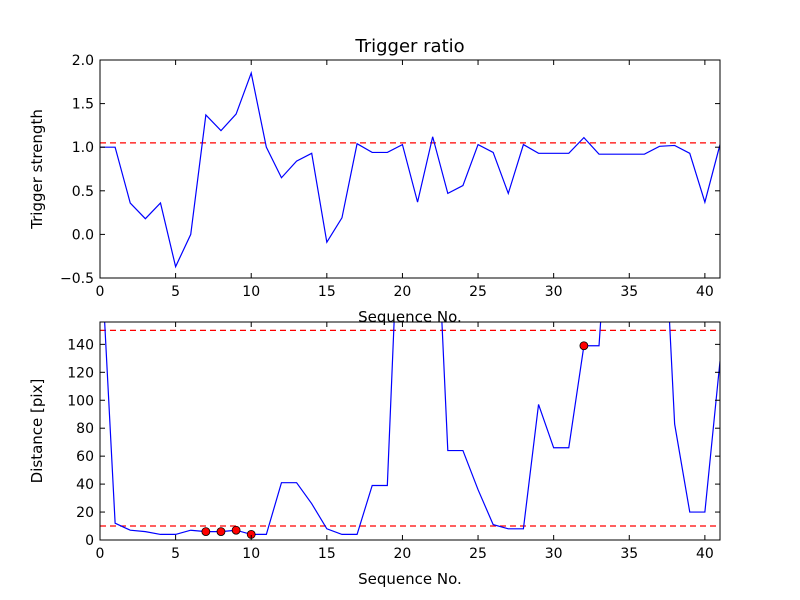 The height and width of the screenshot is (600, 800). Describe the element at coordinates (37, 431) in the screenshot. I see `y-axis-label: Distance [pix]` at that location.